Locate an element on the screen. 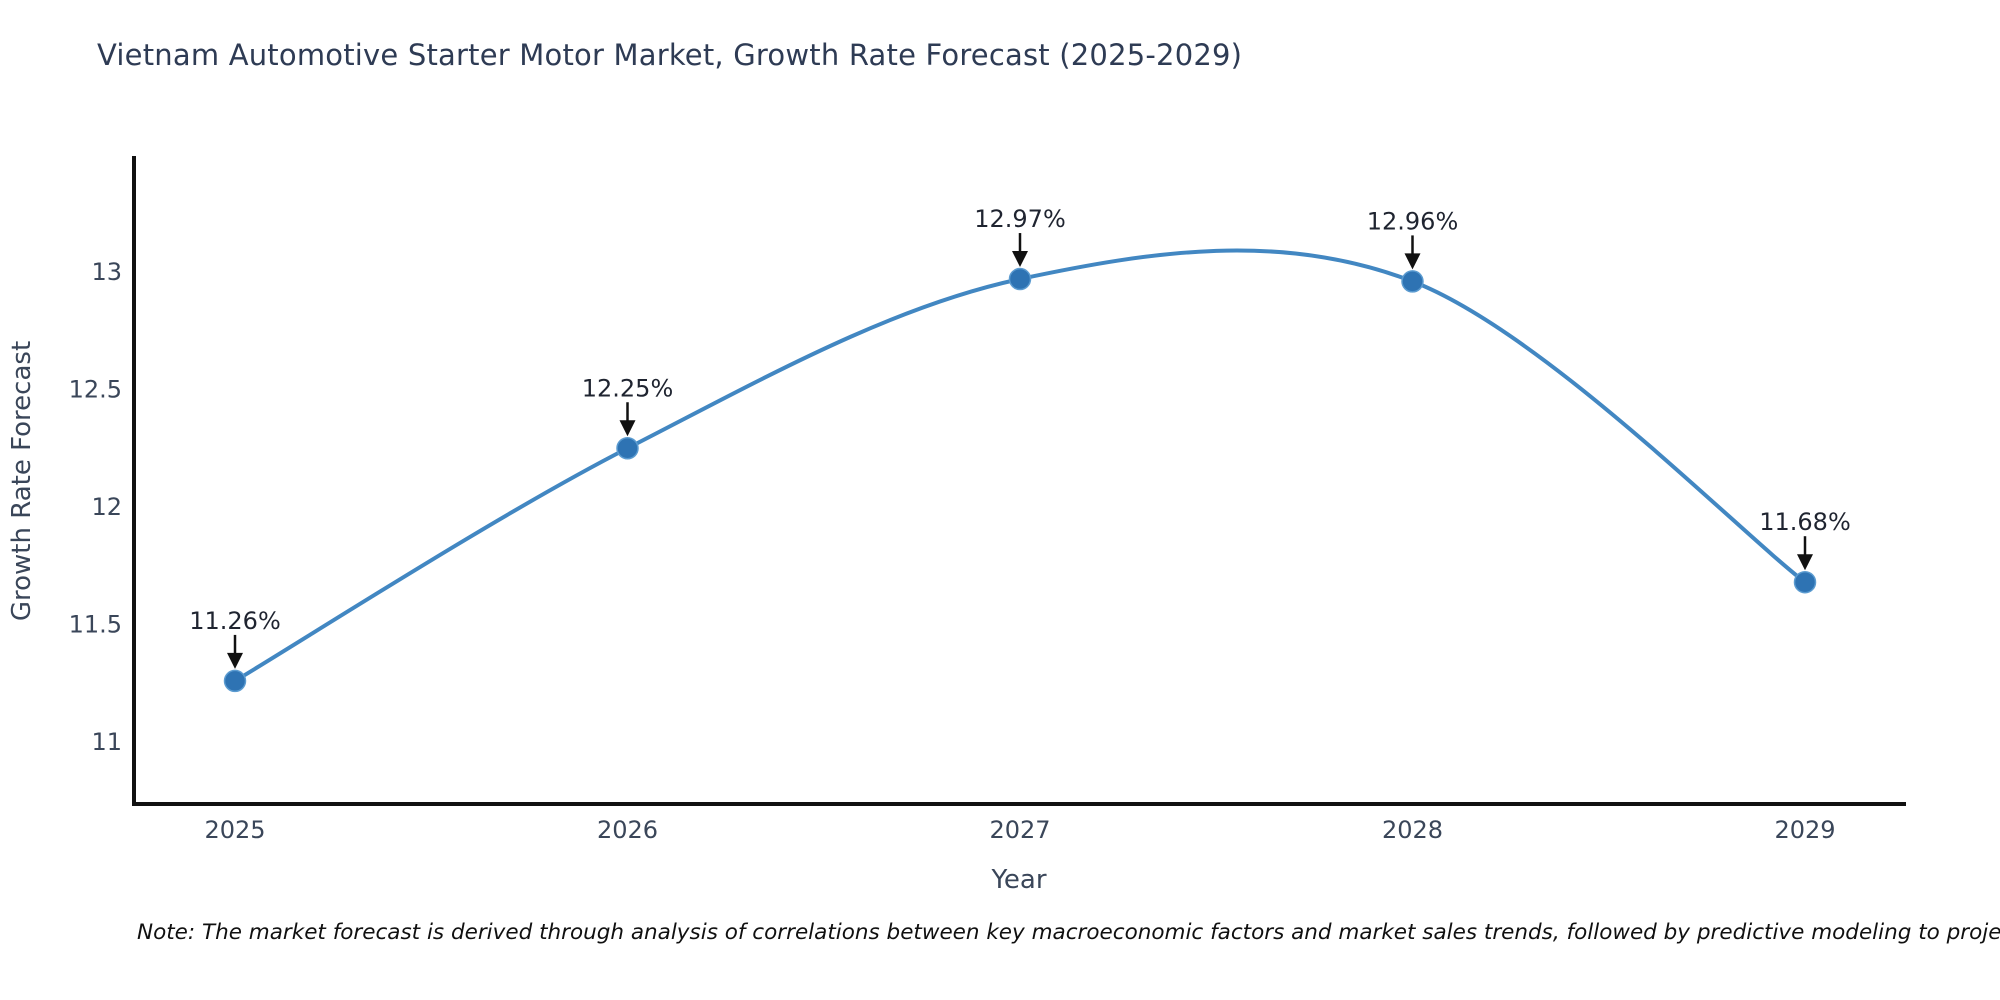 This screenshot has height=1000, width=2000. data-point-label: 12.97% is located at coordinates (1020, 219).